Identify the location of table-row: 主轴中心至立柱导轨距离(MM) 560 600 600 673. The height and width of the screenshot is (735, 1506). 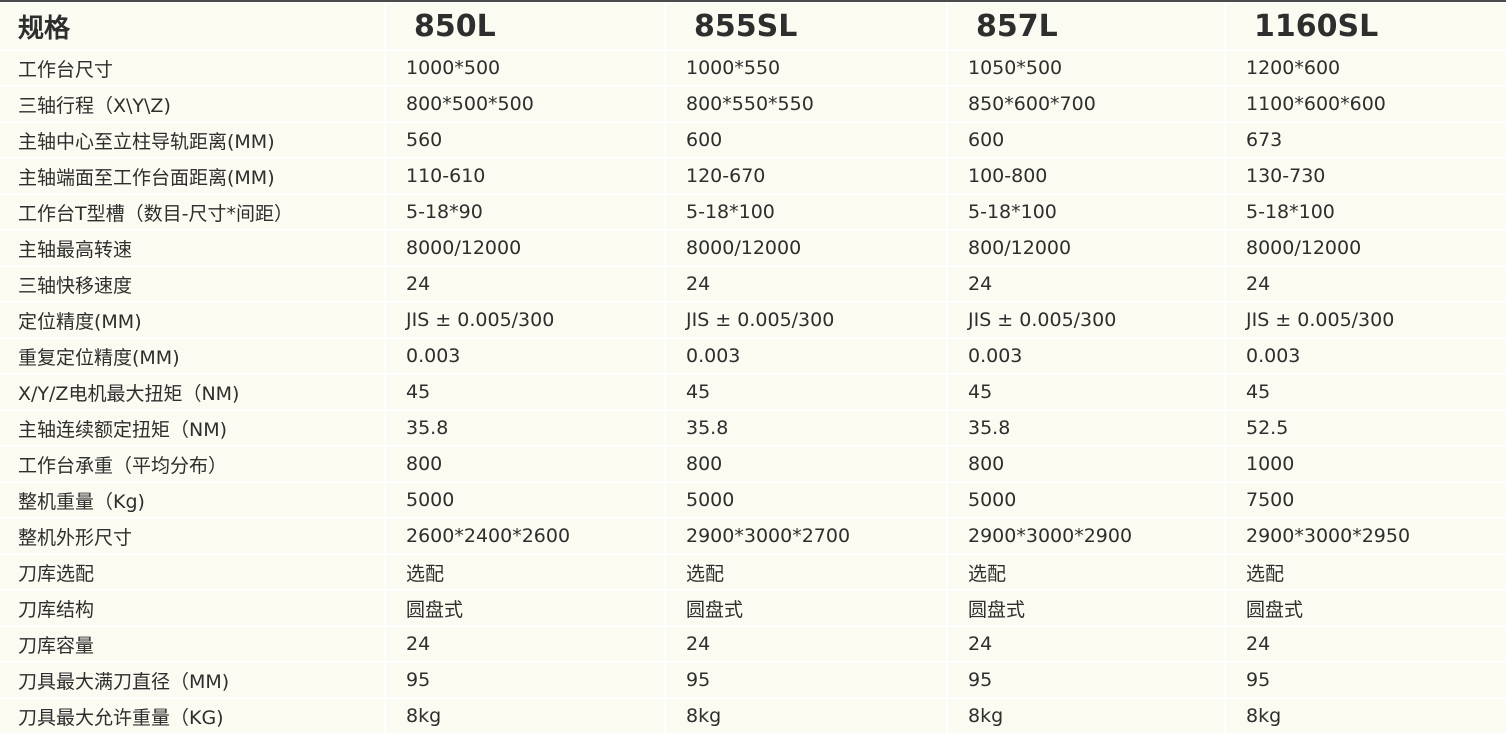
(753, 140).